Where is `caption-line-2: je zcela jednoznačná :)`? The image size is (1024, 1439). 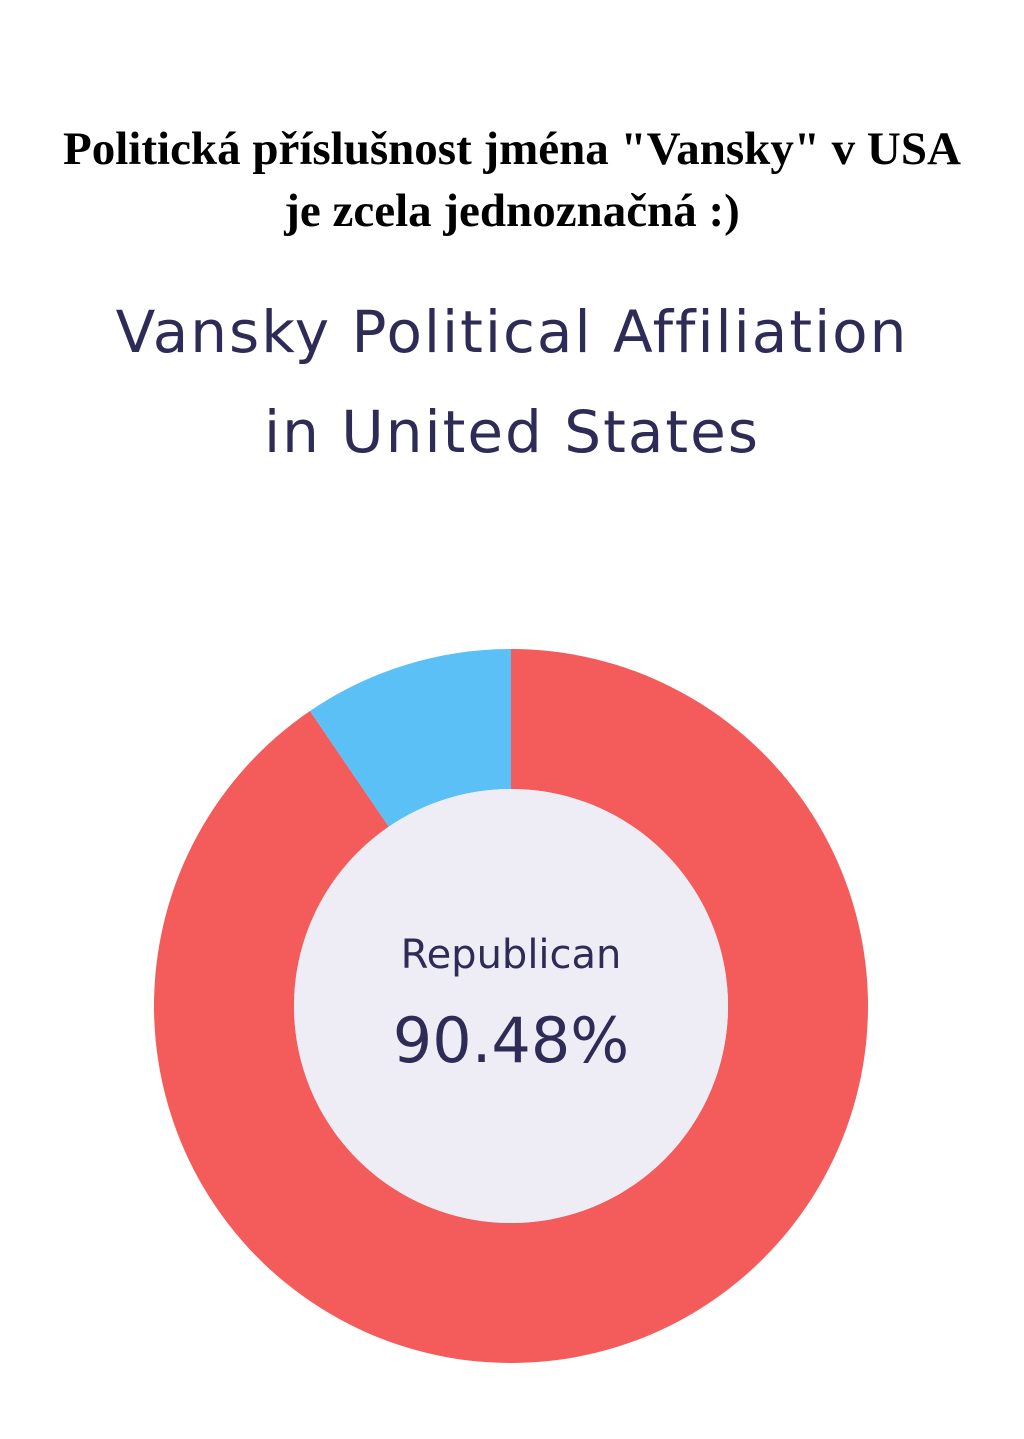 caption-line-2: je zcela jednoznačná :) is located at coordinates (512, 211).